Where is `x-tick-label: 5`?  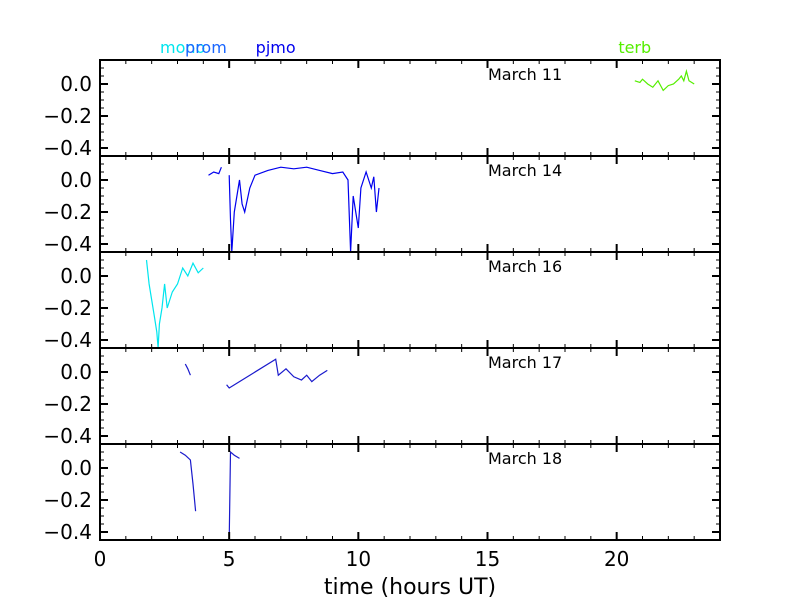 x-tick-label: 5 is located at coordinates (229, 559).